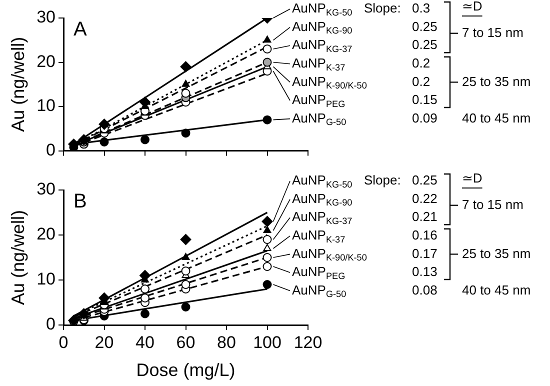 The image size is (550, 386). What do you see at coordinates (425, 290) in the screenshot?
I see `text: 0.08` at bounding box center [425, 290].